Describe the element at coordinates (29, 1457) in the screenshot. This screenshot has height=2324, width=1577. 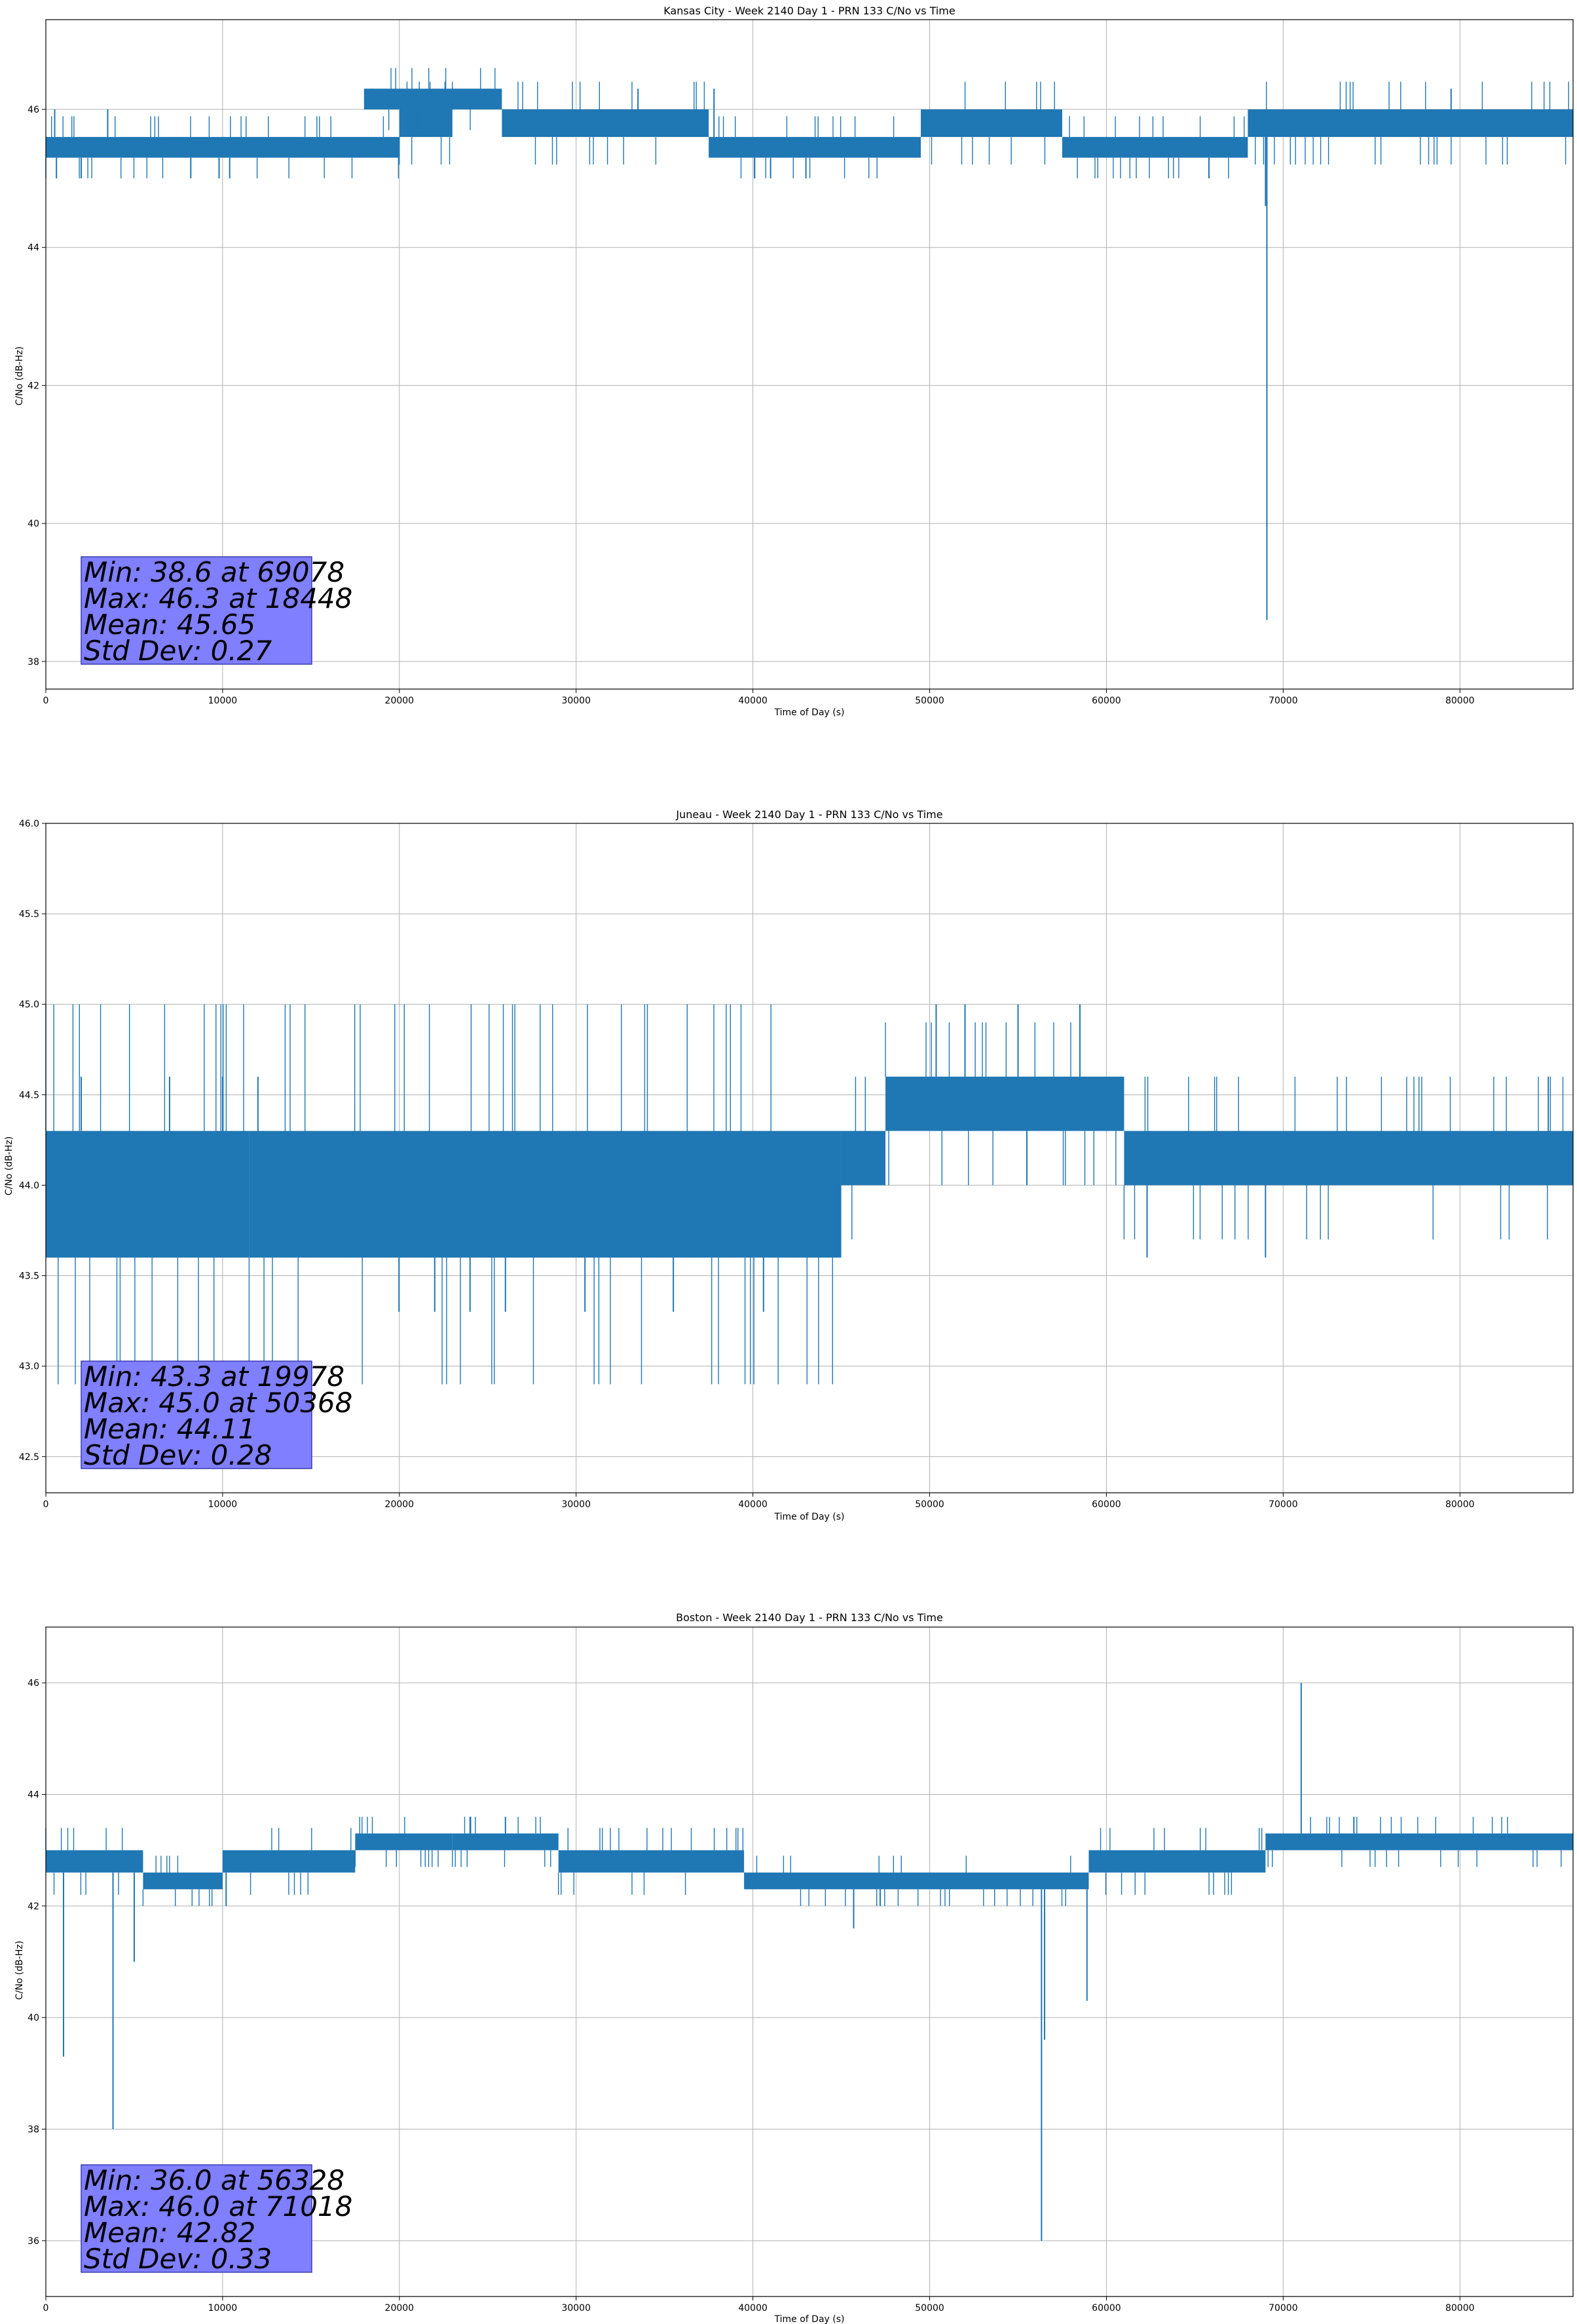
I see `y-tick-label: 42.5` at that location.